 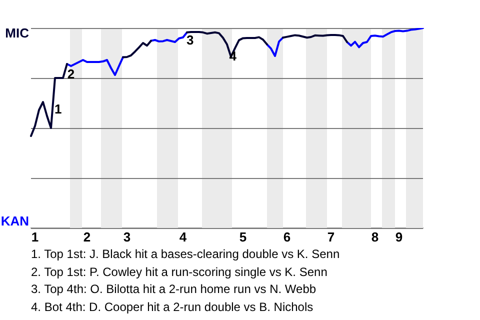 What do you see at coordinates (183, 236) in the screenshot?
I see `x-tick-label: 4` at bounding box center [183, 236].